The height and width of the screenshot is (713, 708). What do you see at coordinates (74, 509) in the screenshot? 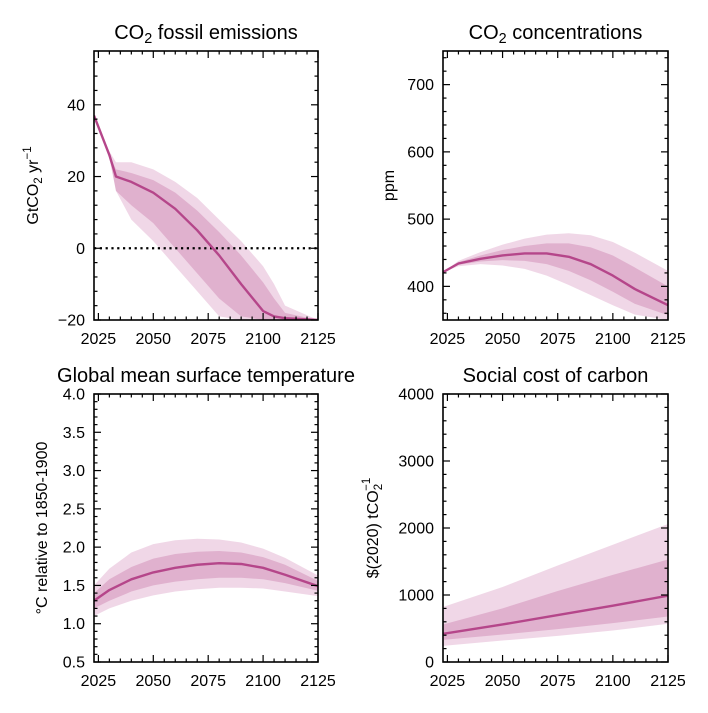
I see `y-tick-label: 2.5` at bounding box center [74, 509].